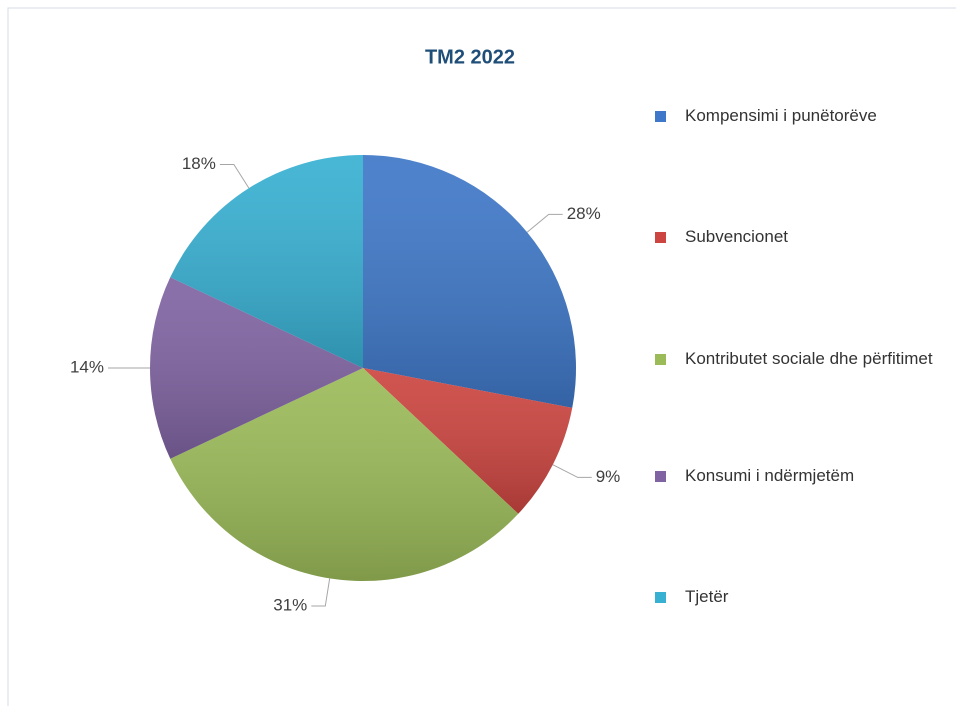 Image resolution: width=956 pixels, height=706 pixels. Describe the element at coordinates (770, 475) in the screenshot. I see `legend-label: Konsumi i ndërmjetëm` at that location.